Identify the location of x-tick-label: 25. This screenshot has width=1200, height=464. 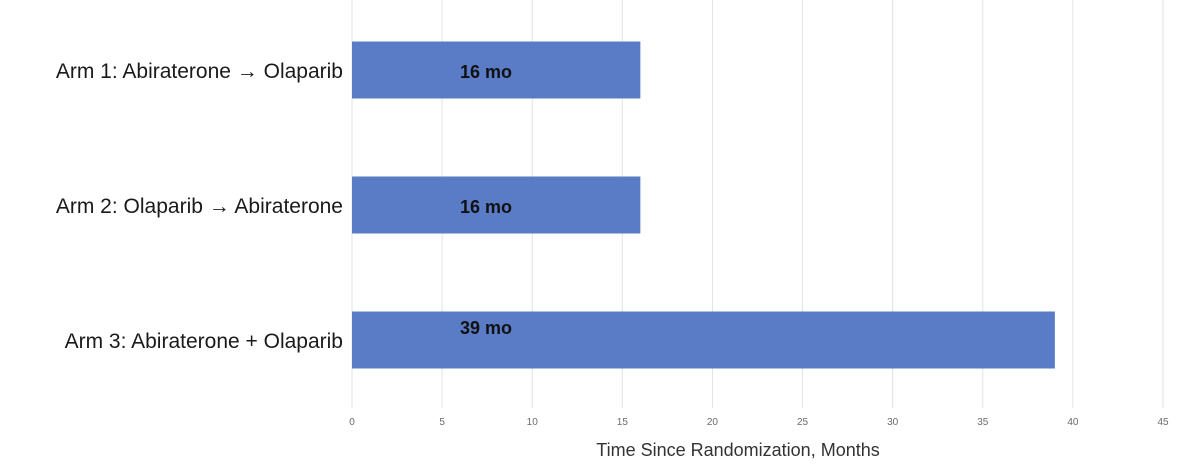
(803, 422).